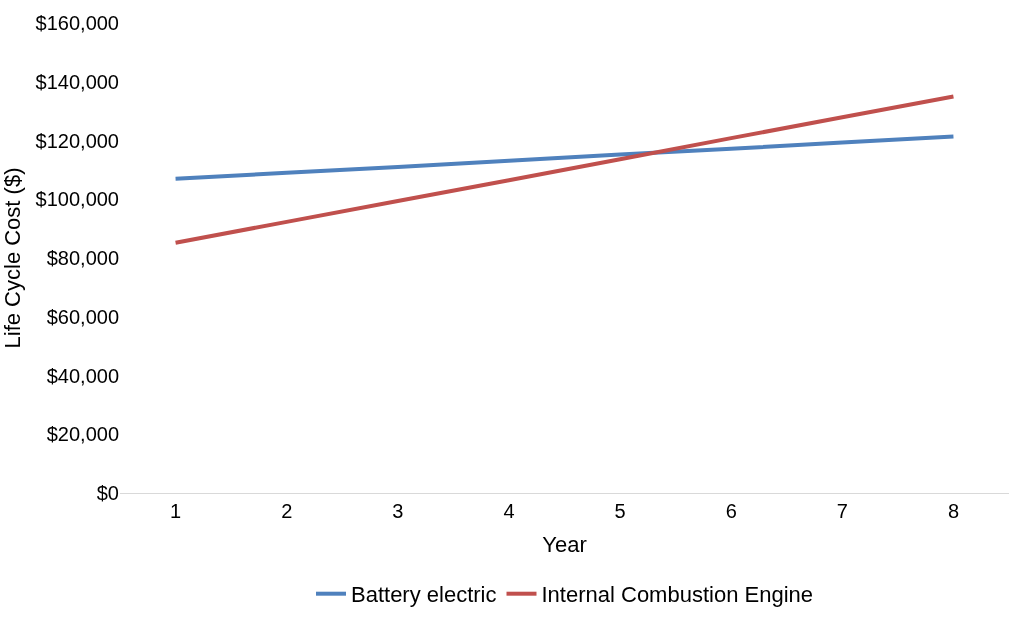 The width and height of the screenshot is (1024, 627). What do you see at coordinates (398, 511) in the screenshot?
I see `x-tick-label: 3` at bounding box center [398, 511].